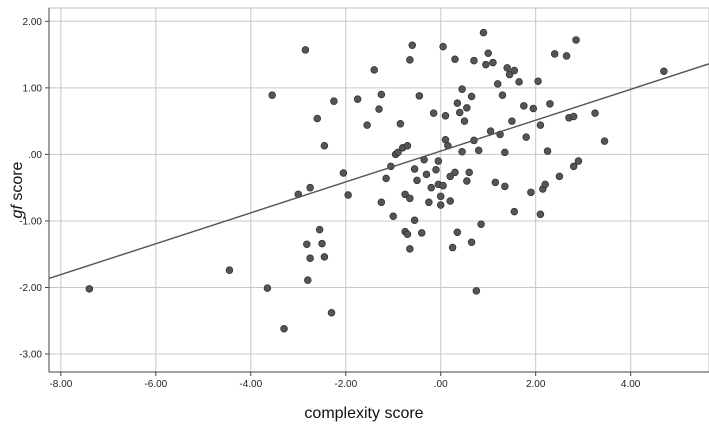 This screenshot has width=709, height=425. What do you see at coordinates (155, 384) in the screenshot?
I see `x-tick-label: -6.00` at bounding box center [155, 384].